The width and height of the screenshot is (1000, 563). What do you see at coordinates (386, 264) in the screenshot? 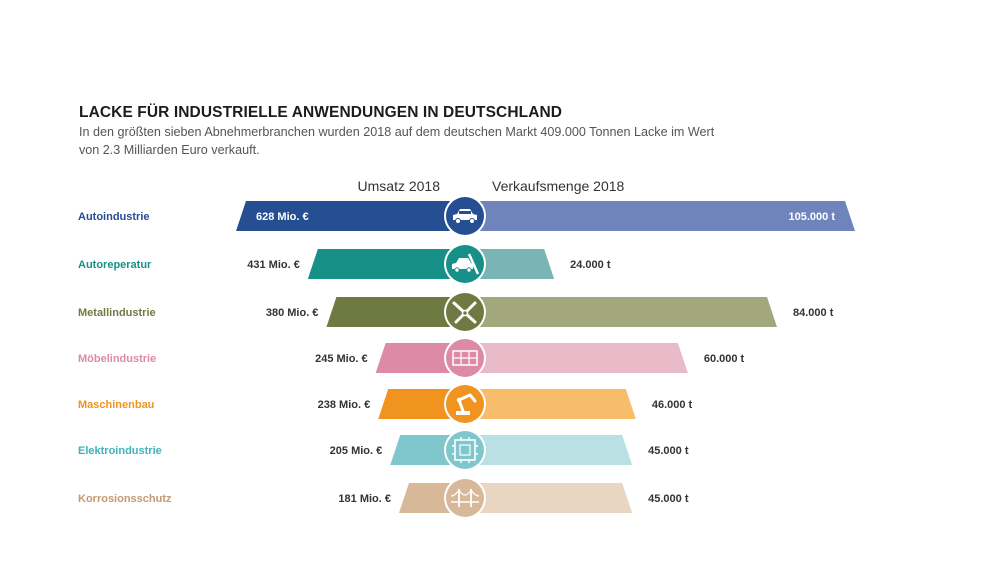
I see `bar-umsatz-autoreperatur` at bounding box center [386, 264].